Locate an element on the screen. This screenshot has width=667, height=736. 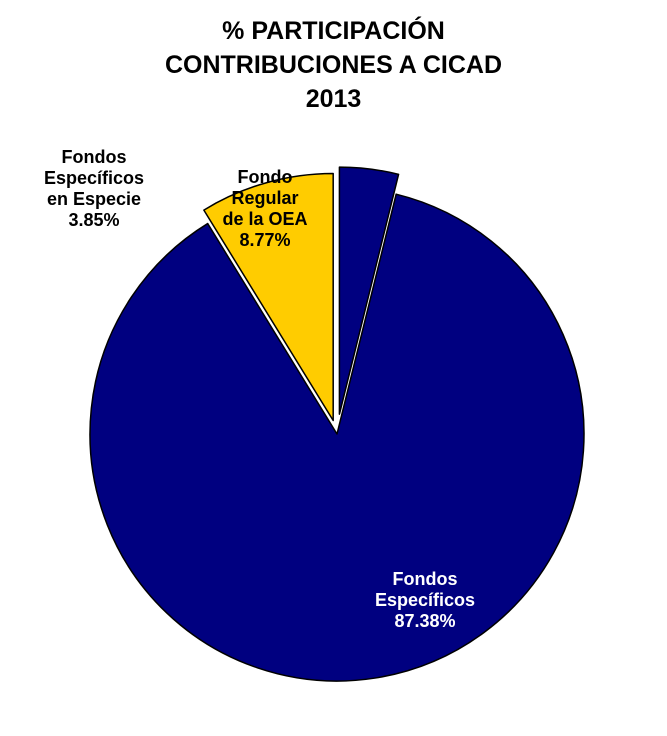
slice-label-1-line-1: Fondo is located at coordinates (265, 177).